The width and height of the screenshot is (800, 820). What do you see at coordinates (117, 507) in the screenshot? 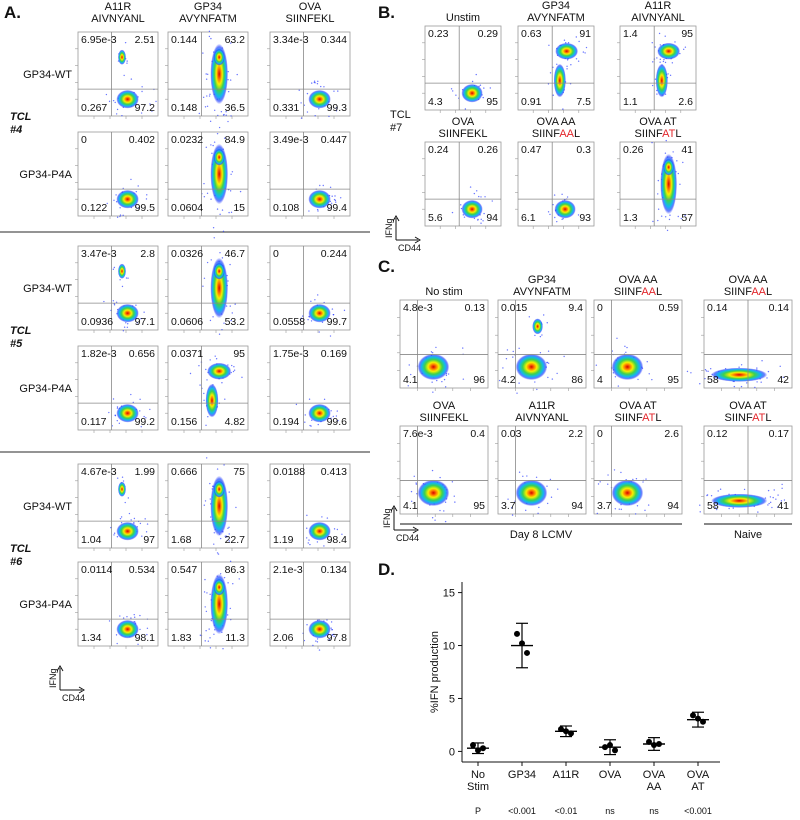
I see `flow-plot: 4.67e-3 1.99 1.04 97` at bounding box center [117, 507].